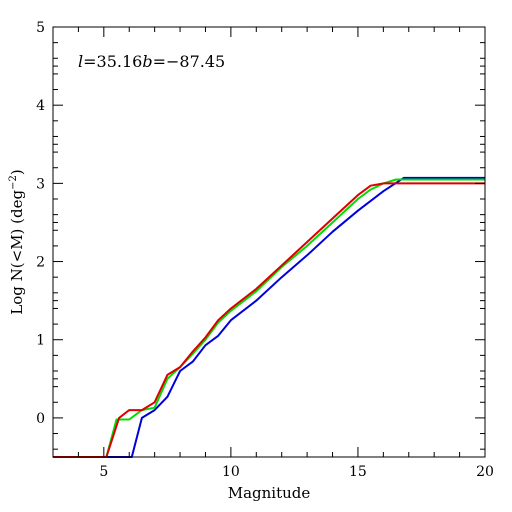 This screenshot has width=512, height=512. I want to click on x-tick-label: 10, so click(231, 472).